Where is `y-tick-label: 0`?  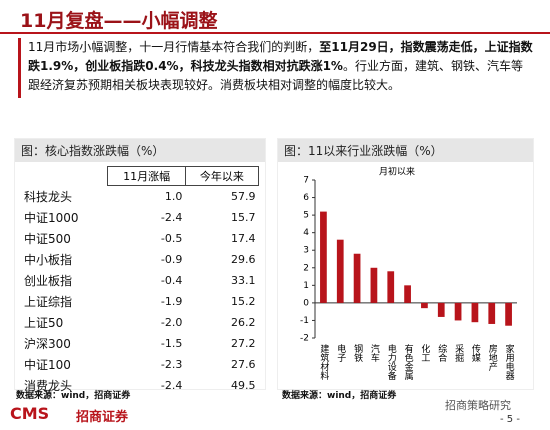 y-tick-label: 0 is located at coordinates (306, 303).